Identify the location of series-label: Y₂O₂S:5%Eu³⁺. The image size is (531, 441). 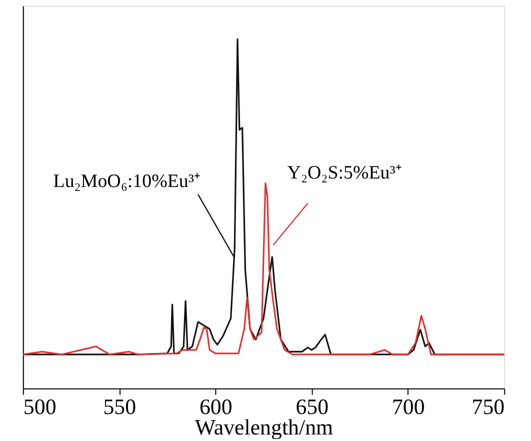
(344, 173).